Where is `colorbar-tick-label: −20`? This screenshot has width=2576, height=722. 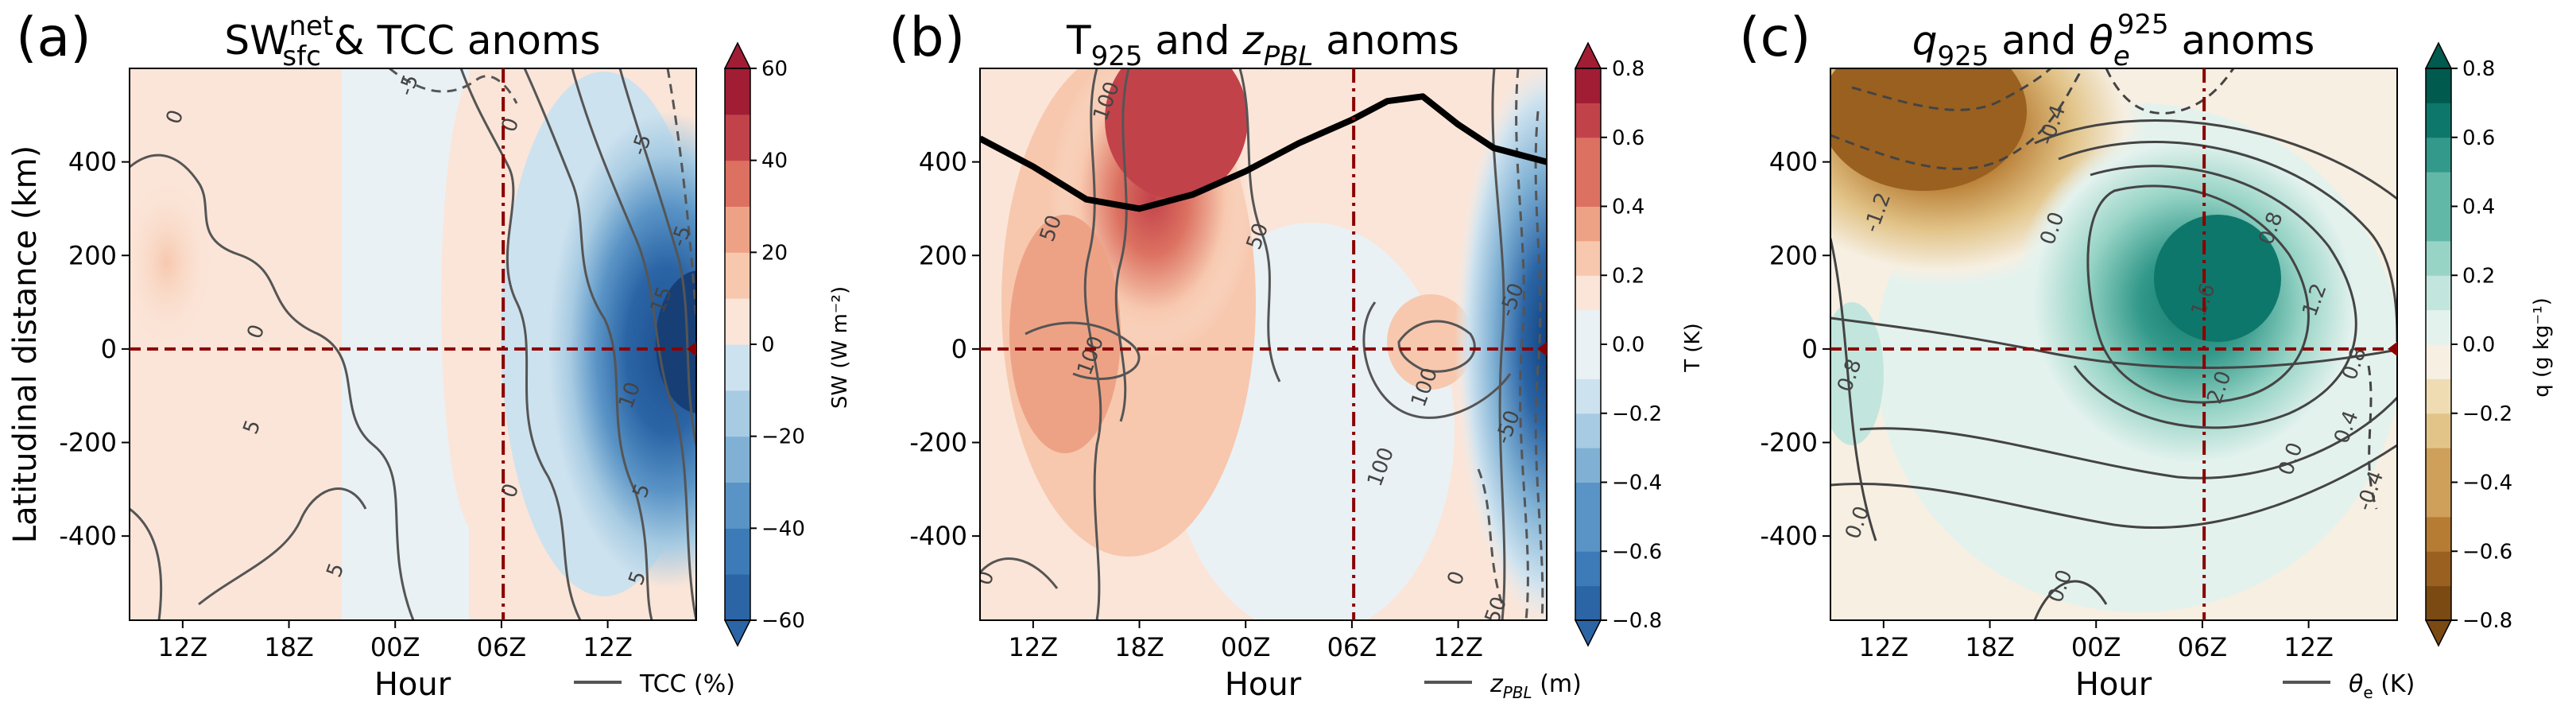 colorbar-tick-label: −20 is located at coordinates (783, 437).